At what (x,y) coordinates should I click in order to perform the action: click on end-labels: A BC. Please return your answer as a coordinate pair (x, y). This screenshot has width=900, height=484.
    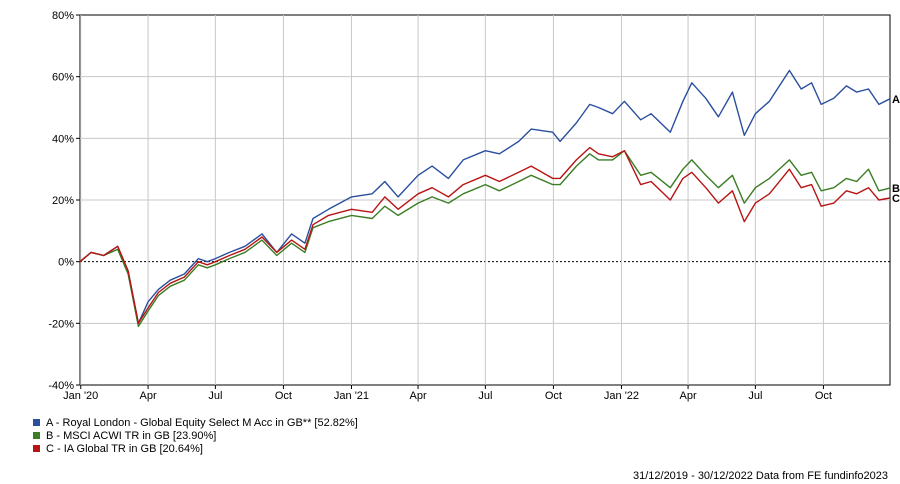
    Looking at the image, I should click on (896, 149).